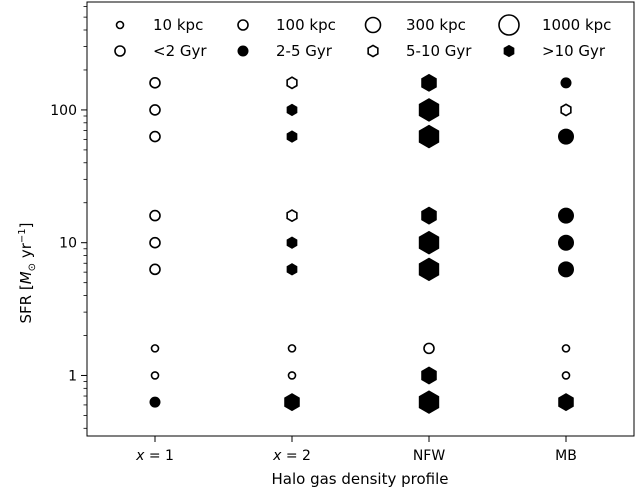 The width and height of the screenshot is (640, 491). I want to click on y-tick-label: 100, so click(63, 111).